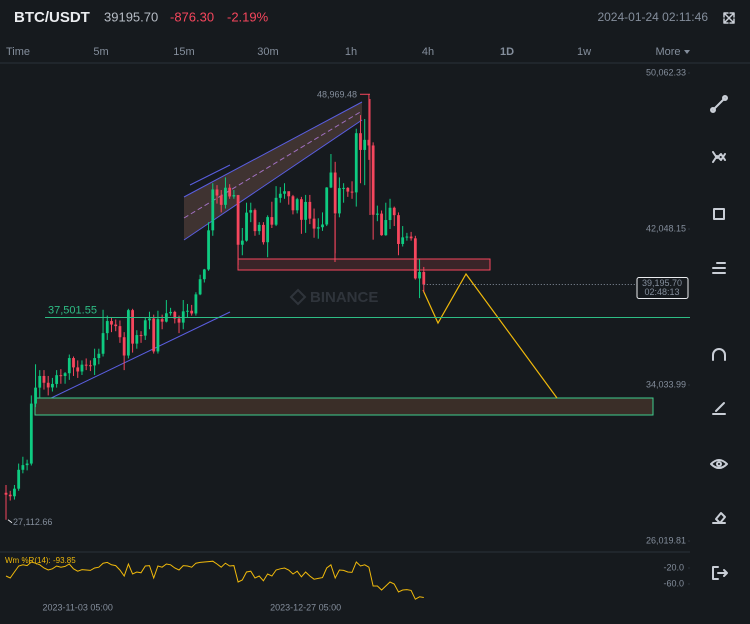 Image resolution: width=750 pixels, height=624 pixels. I want to click on interval-tab: 4h, so click(428, 52).